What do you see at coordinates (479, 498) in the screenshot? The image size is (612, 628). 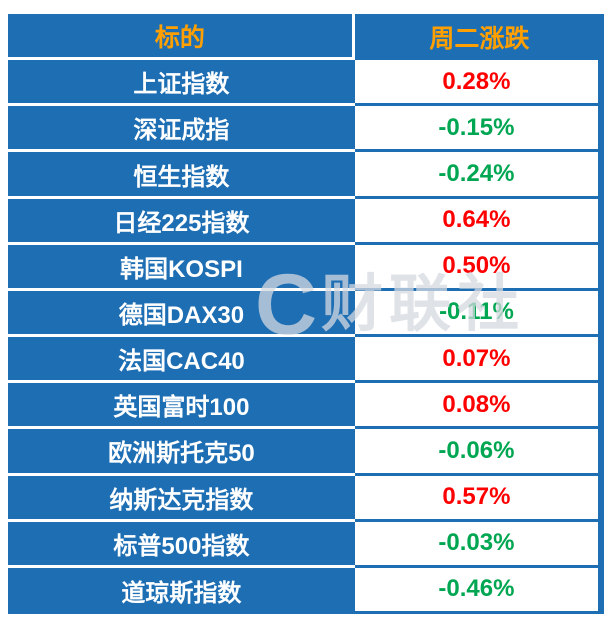 I see `change-value-cell: 0.57%` at bounding box center [479, 498].